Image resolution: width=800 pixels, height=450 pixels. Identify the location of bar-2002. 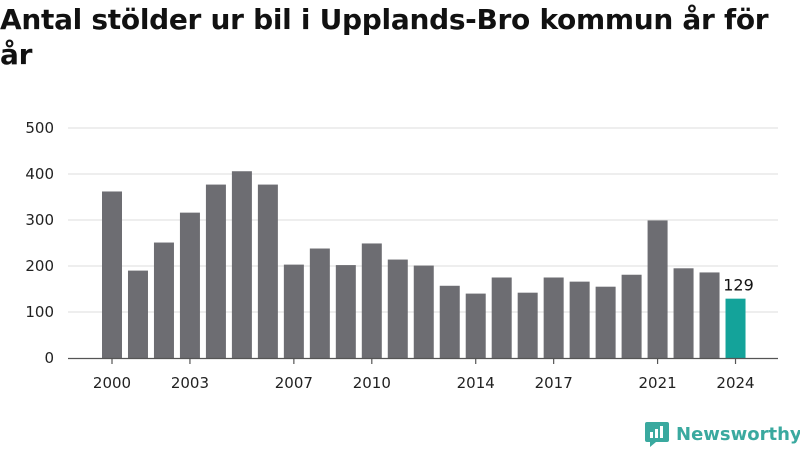
(163, 300).